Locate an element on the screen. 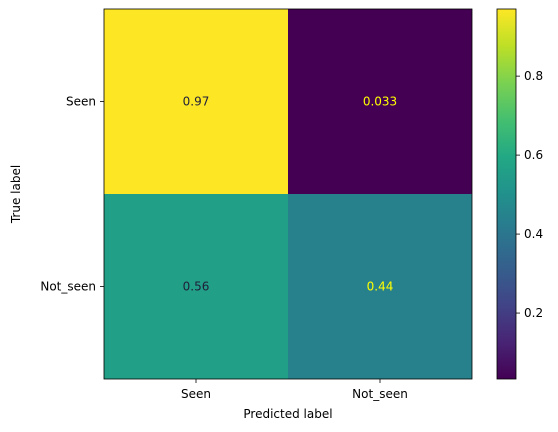 The height and width of the screenshot is (432, 558). colorbar-frame is located at coordinates (506, 194).